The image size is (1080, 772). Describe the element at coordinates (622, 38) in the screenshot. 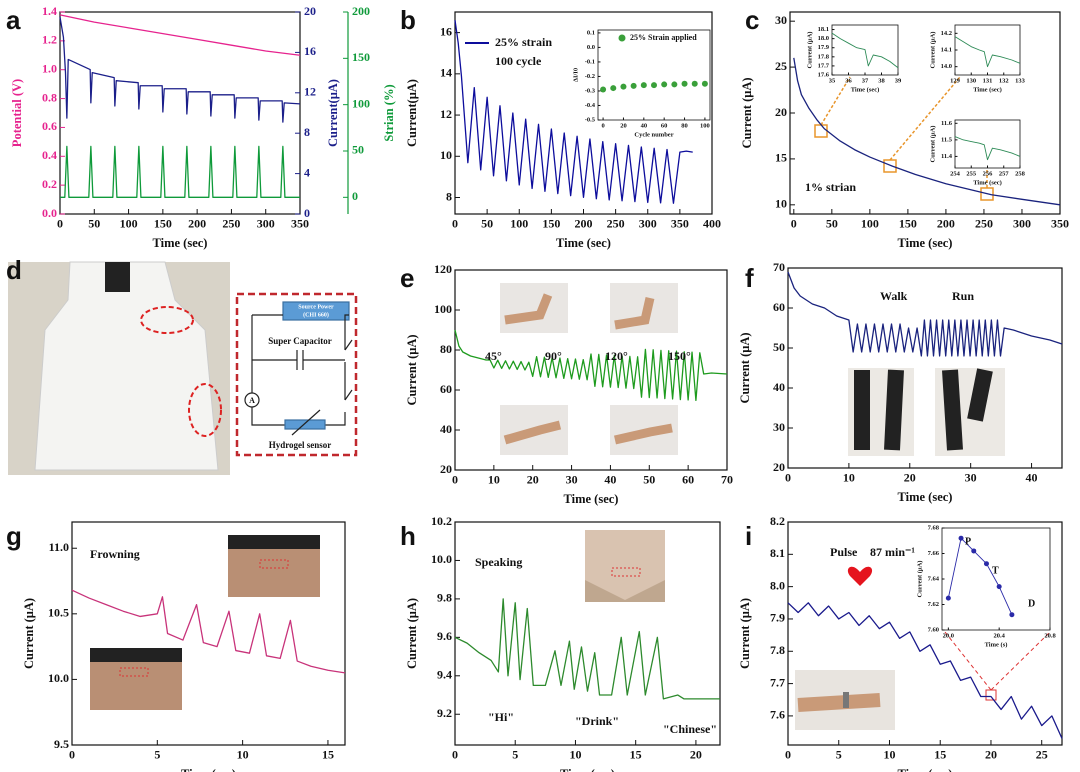

I see `legend-swatch` at that location.